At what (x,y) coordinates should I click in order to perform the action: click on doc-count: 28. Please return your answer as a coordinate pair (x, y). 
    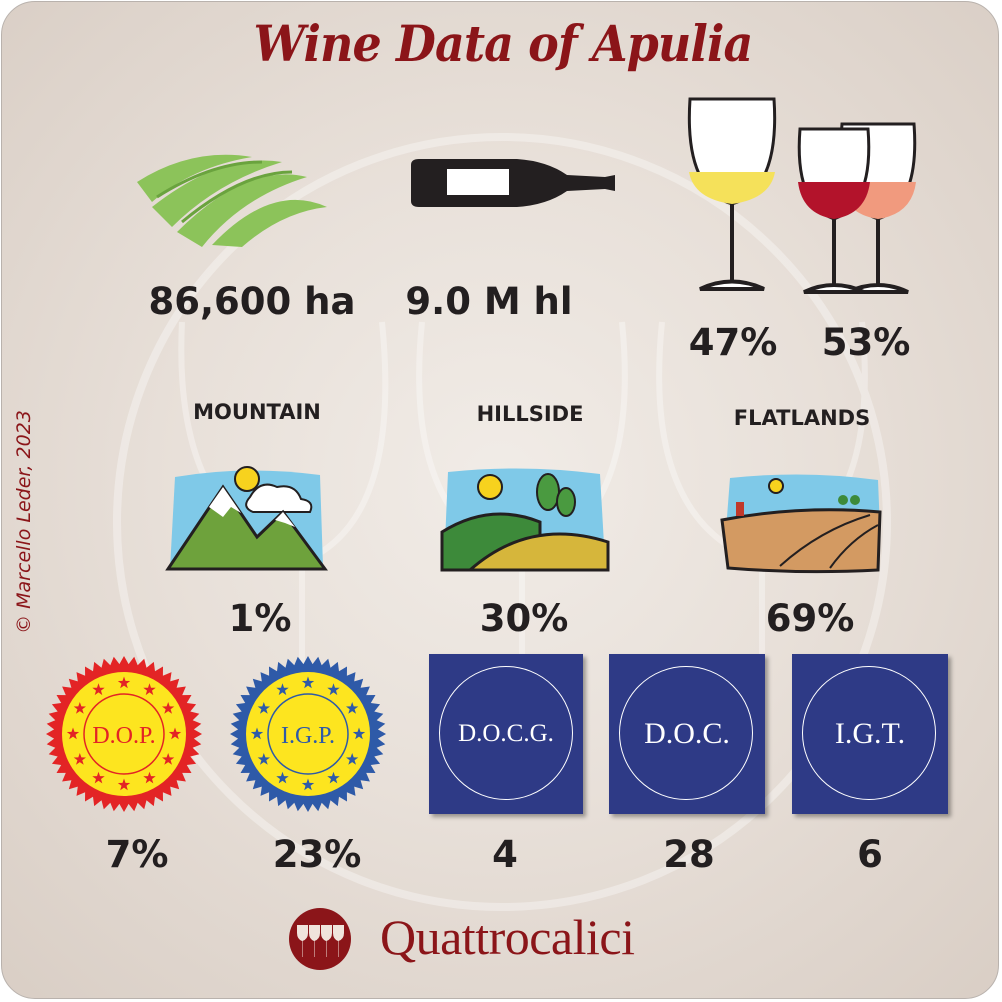
    Looking at the image, I should click on (689, 854).